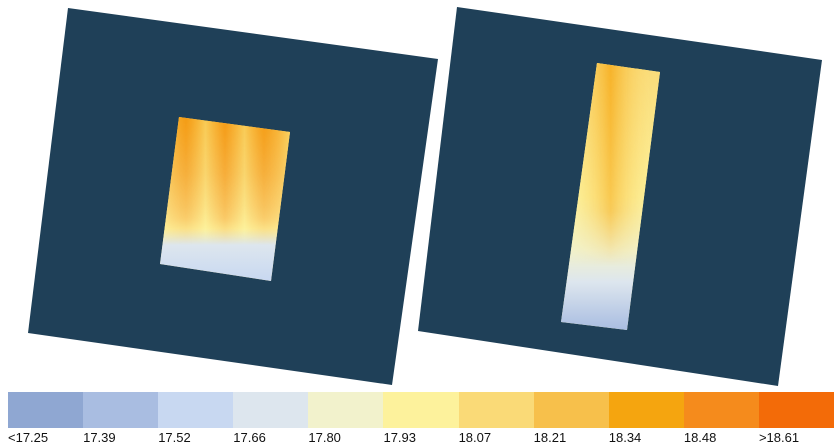 This screenshot has height=447, width=836. What do you see at coordinates (700, 437) in the screenshot?
I see `legend-tick-label: 18.48` at bounding box center [700, 437].